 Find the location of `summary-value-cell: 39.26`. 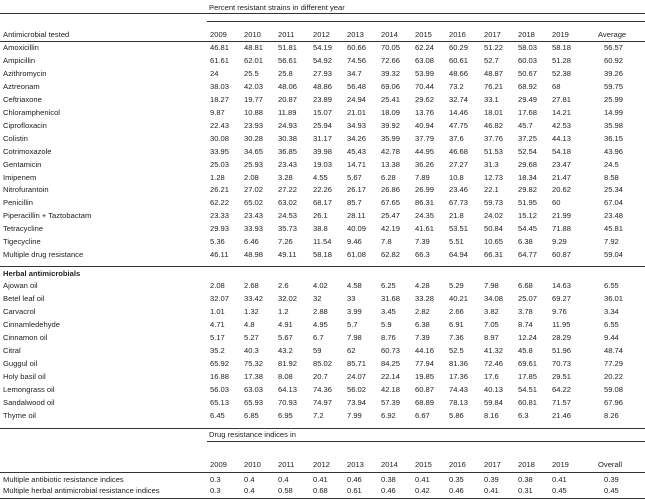

summary-value-cell: 39.26 is located at coordinates (614, 73).